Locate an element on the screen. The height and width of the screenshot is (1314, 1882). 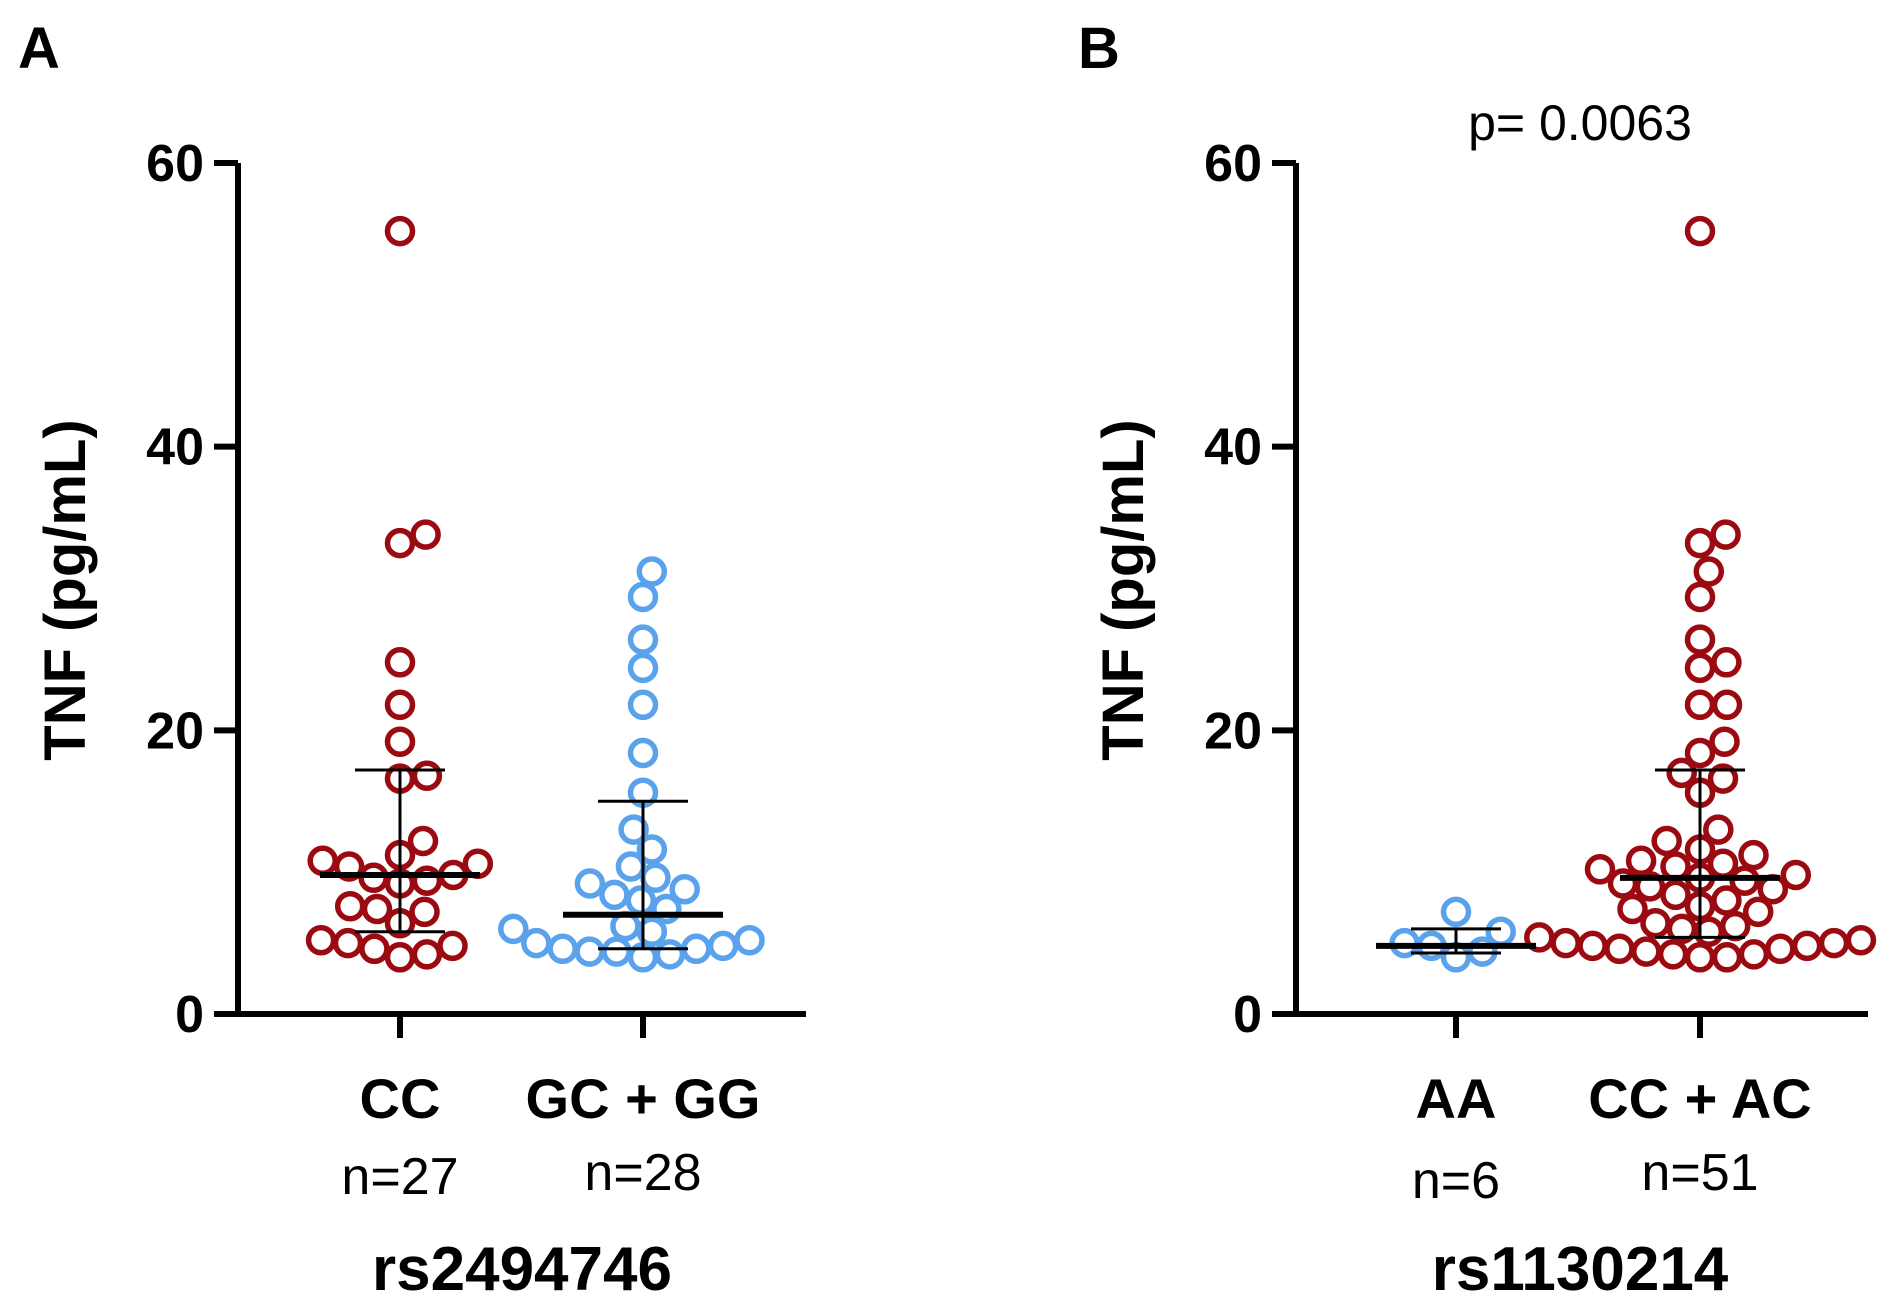
category-label: AA is located at coordinates (1456, 1098).